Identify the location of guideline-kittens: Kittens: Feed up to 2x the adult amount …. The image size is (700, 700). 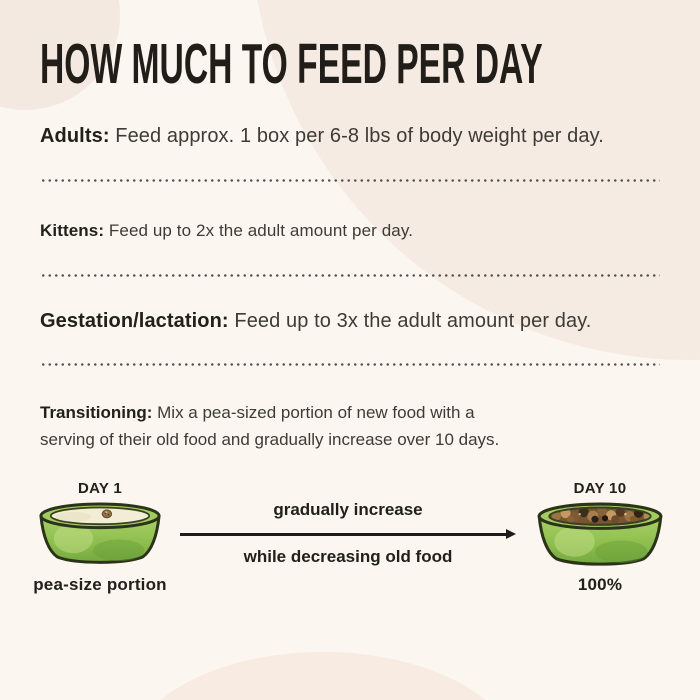
(226, 231).